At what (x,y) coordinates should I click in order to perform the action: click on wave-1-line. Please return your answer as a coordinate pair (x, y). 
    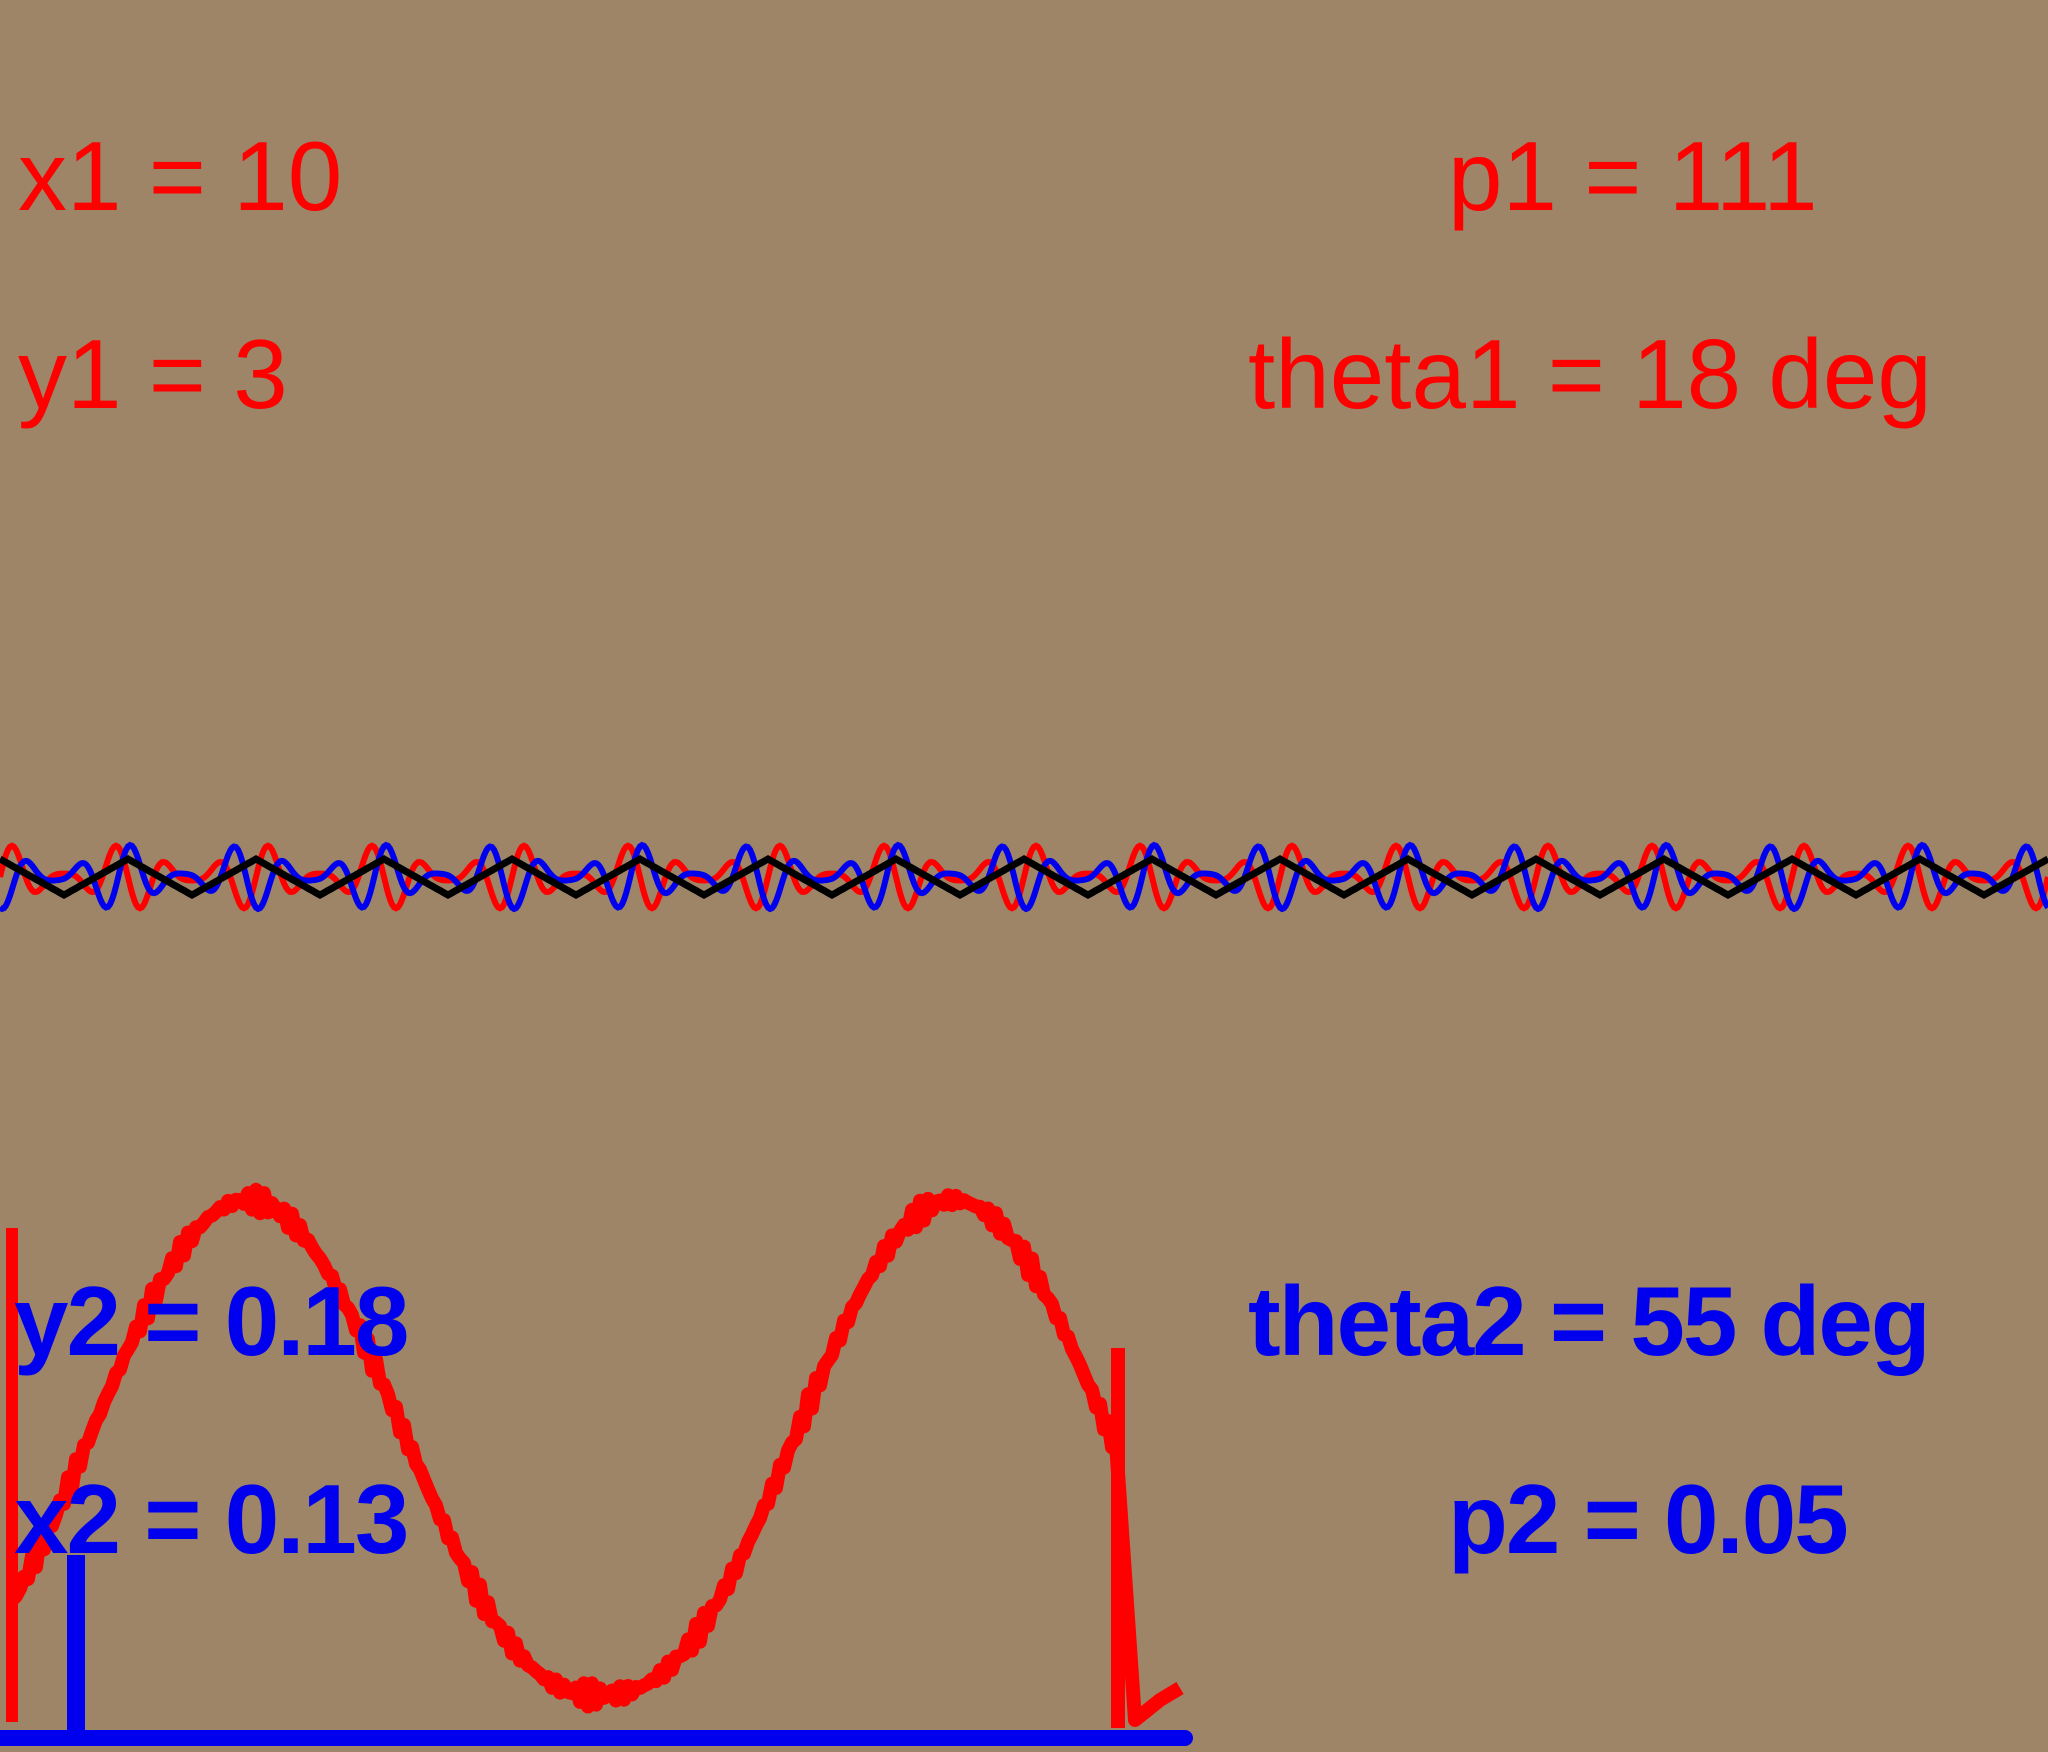
    Looking at the image, I should click on (1024, 877).